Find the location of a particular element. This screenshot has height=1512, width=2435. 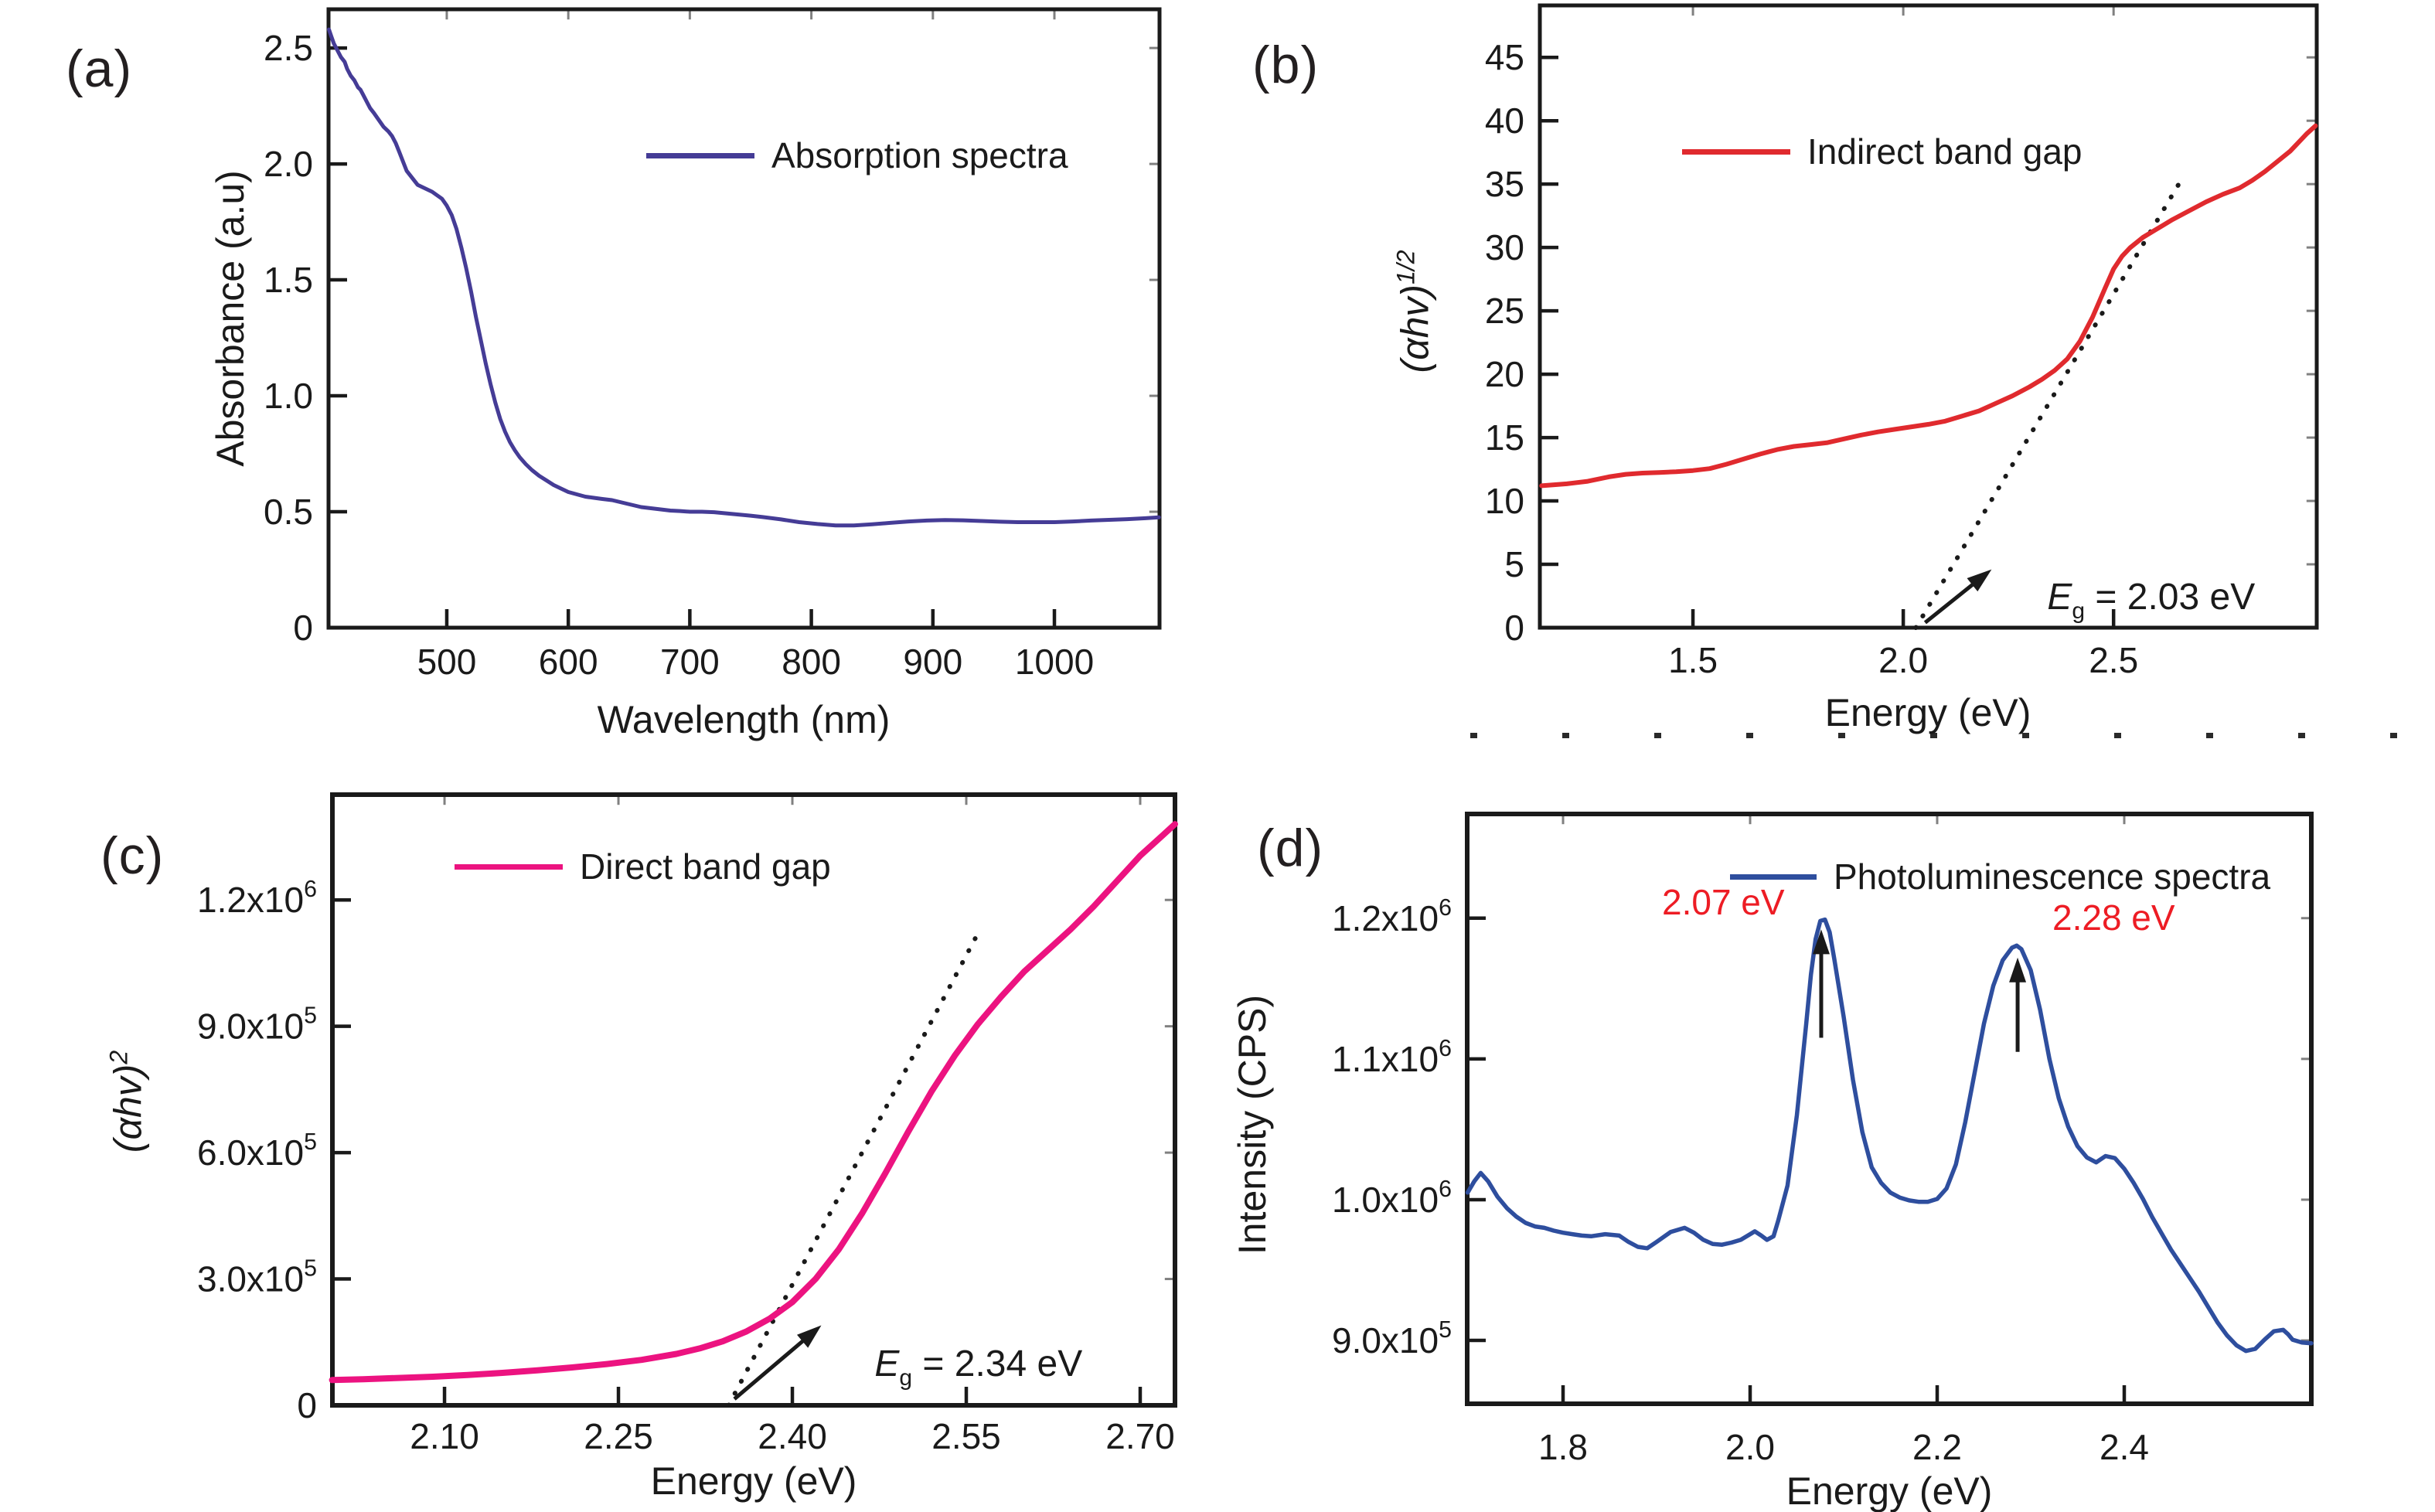

panel-label-d: (d) is located at coordinates (1290, 848).